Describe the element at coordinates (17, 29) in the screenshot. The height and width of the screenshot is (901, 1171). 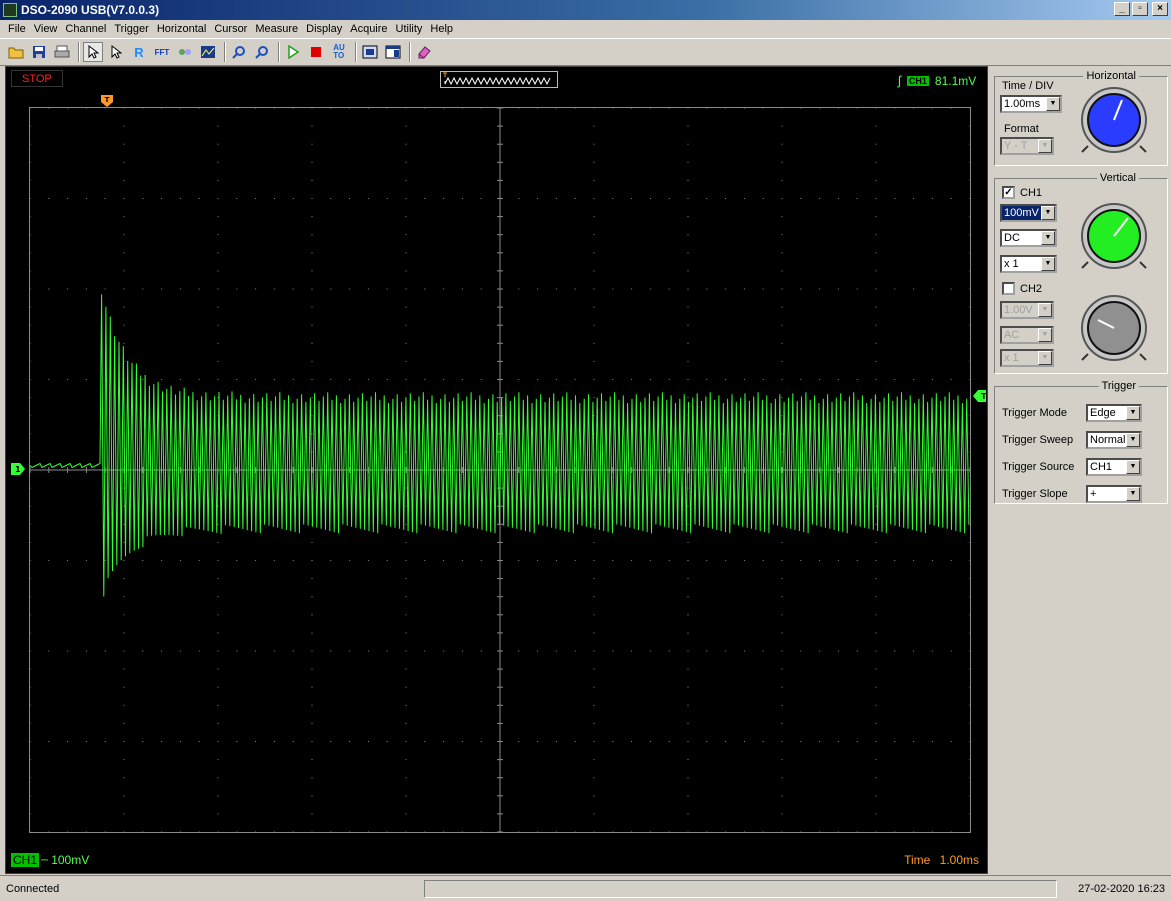
I see `menu-file: File` at that location.